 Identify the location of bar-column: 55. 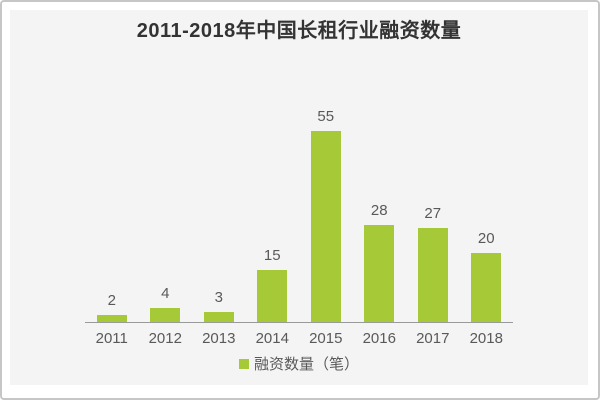
(326, 215).